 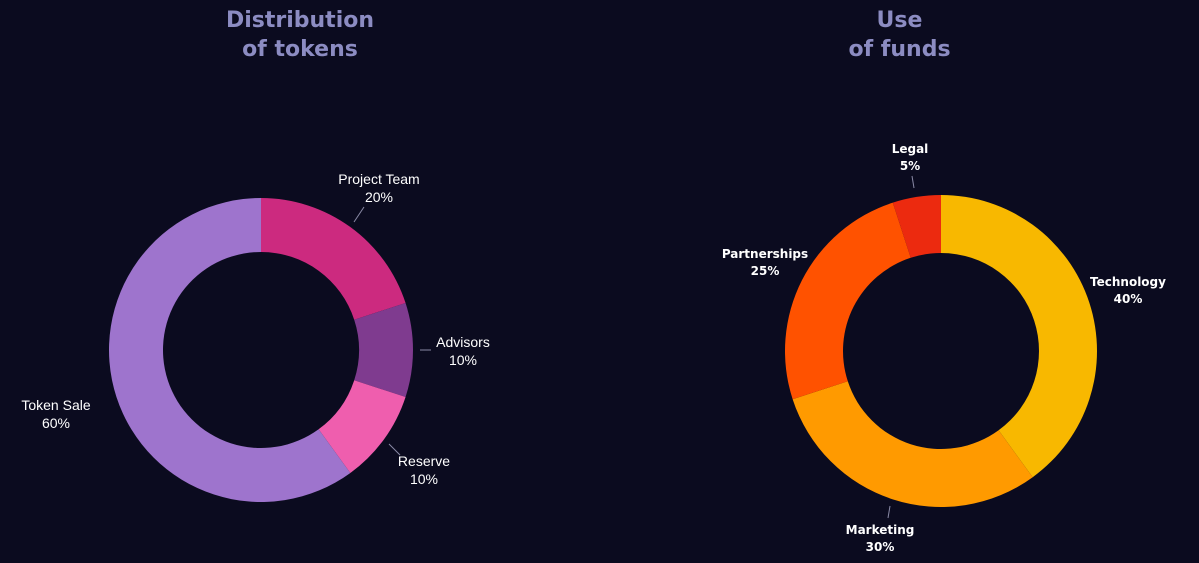 I want to click on title-line-1: Use, so click(x=899, y=20).